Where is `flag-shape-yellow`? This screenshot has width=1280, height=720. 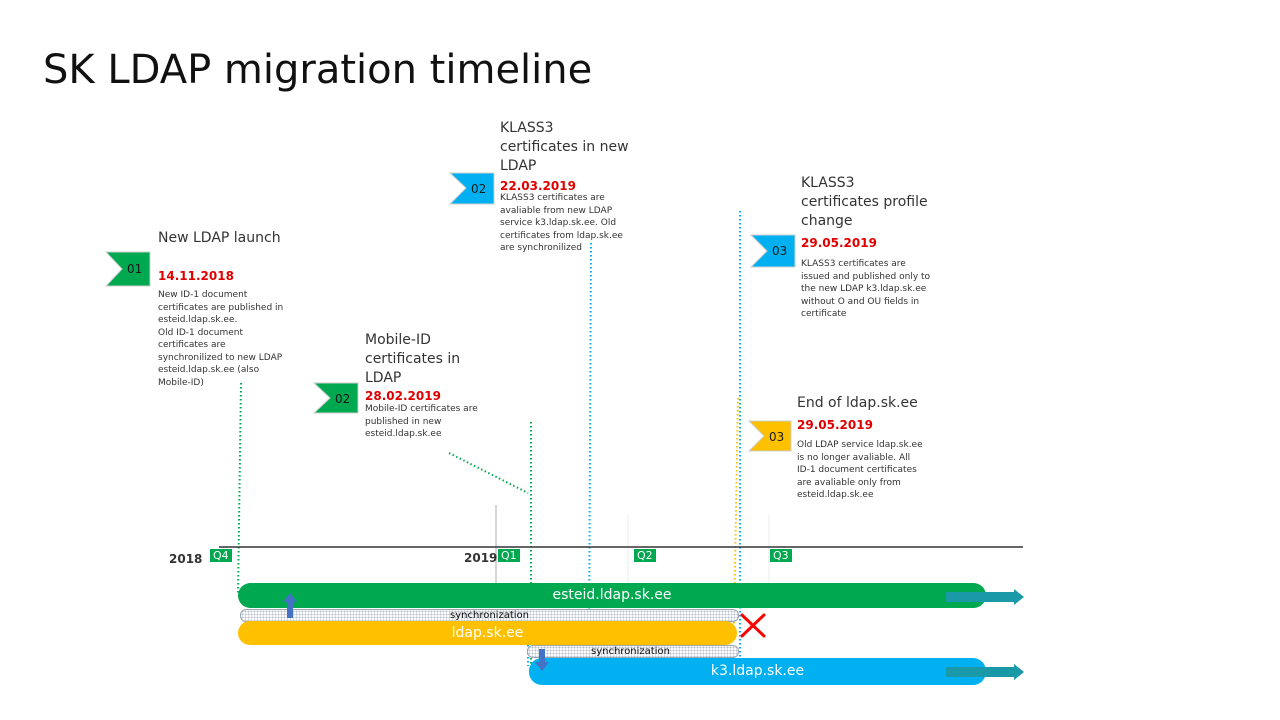 flag-shape-yellow is located at coordinates (769, 436).